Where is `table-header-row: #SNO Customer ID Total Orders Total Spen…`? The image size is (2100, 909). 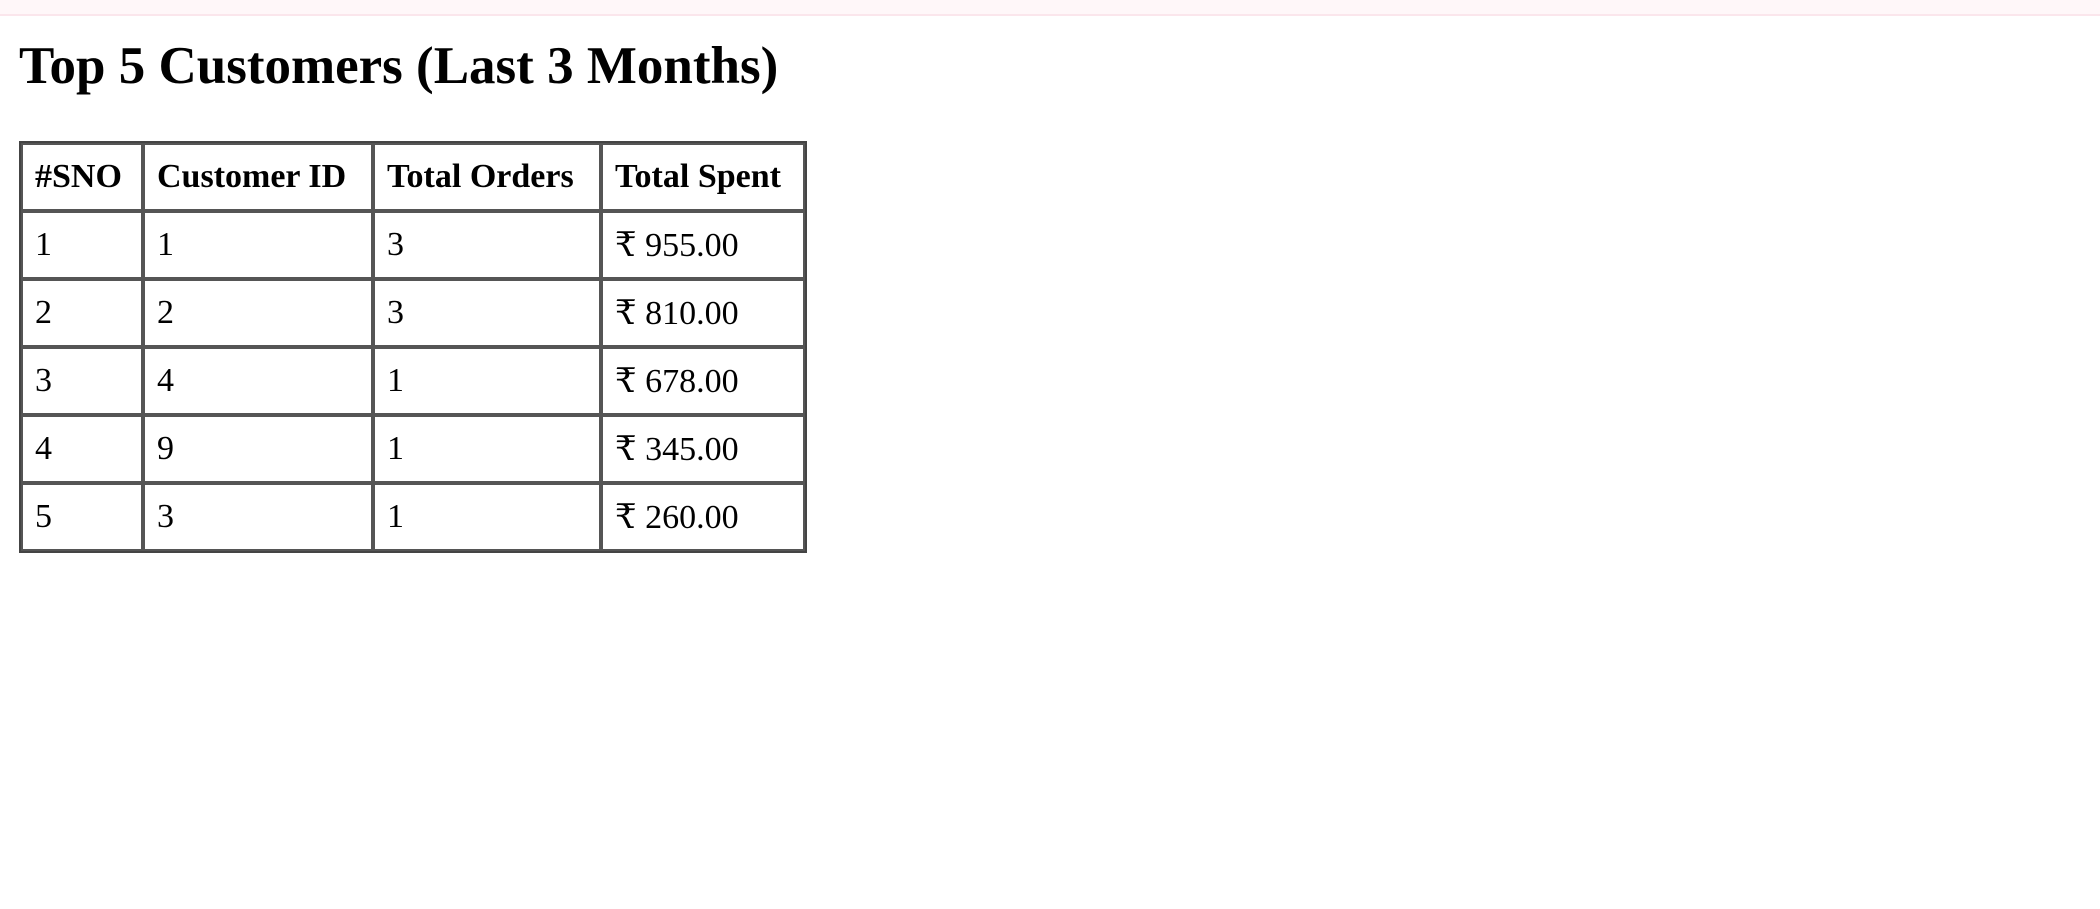
table-header-row: #SNO Customer ID Total Orders Total Spen… is located at coordinates (413, 177).